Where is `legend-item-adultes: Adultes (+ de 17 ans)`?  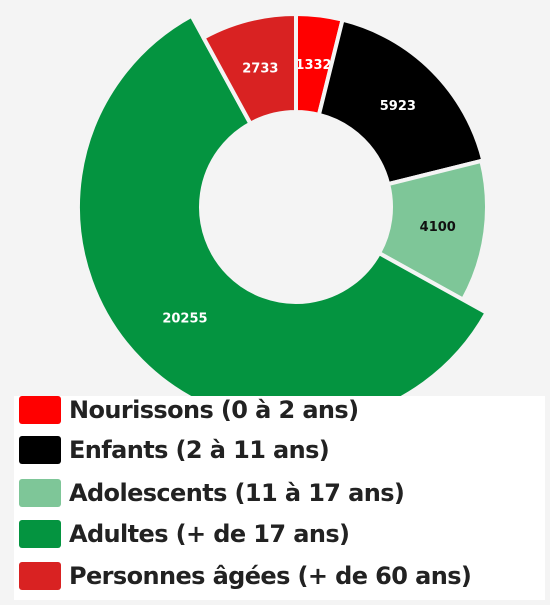
legend-item-adultes: Adultes (+ de 17 ans) is located at coordinates (184, 534).